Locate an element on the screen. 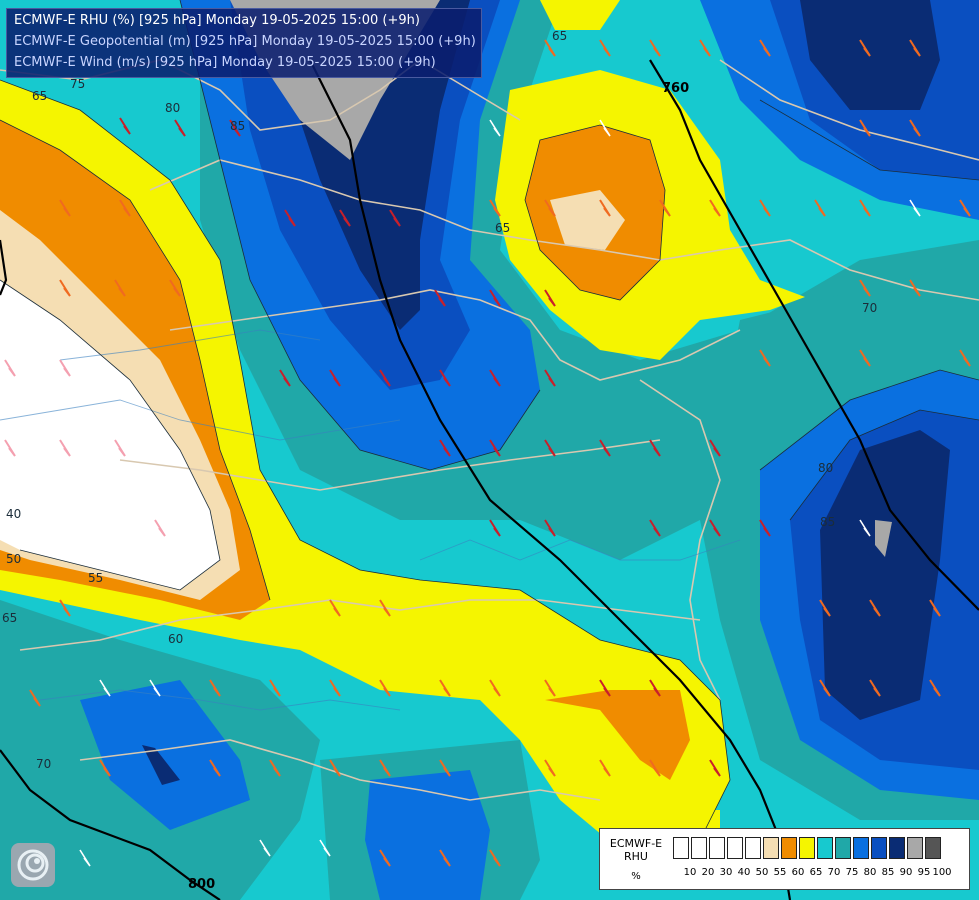 This screenshot has width=979, height=900. rhu-region-below-50-west is located at coordinates (110, 435).